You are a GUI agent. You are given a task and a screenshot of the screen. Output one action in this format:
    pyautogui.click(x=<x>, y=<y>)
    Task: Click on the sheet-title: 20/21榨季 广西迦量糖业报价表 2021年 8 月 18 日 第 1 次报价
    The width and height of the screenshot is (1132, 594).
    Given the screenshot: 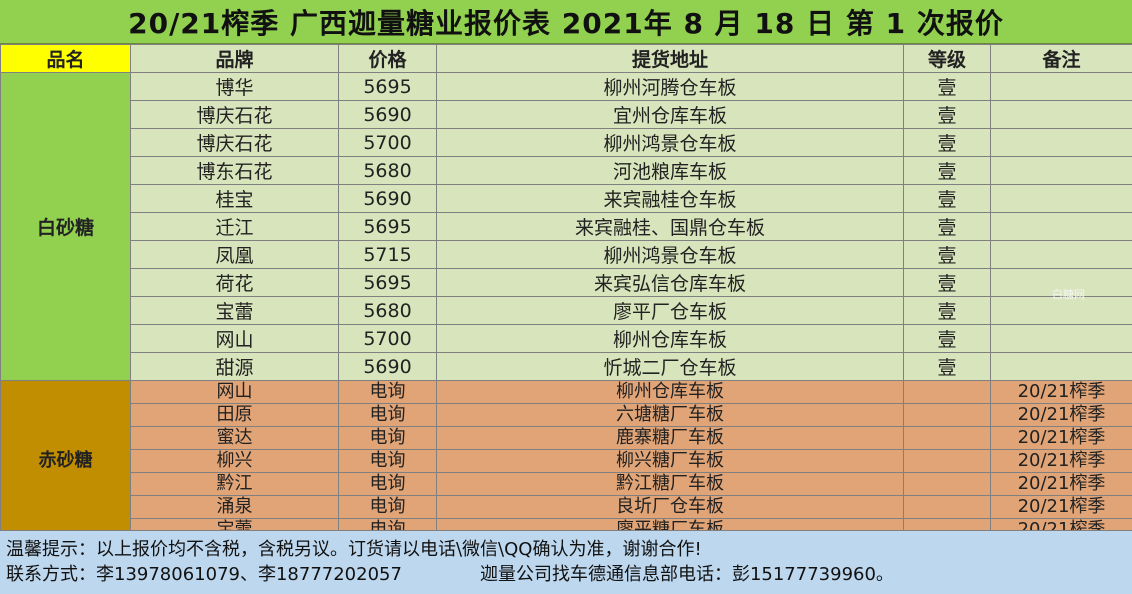 What is the action you would take?
    pyautogui.click(x=566, y=22)
    